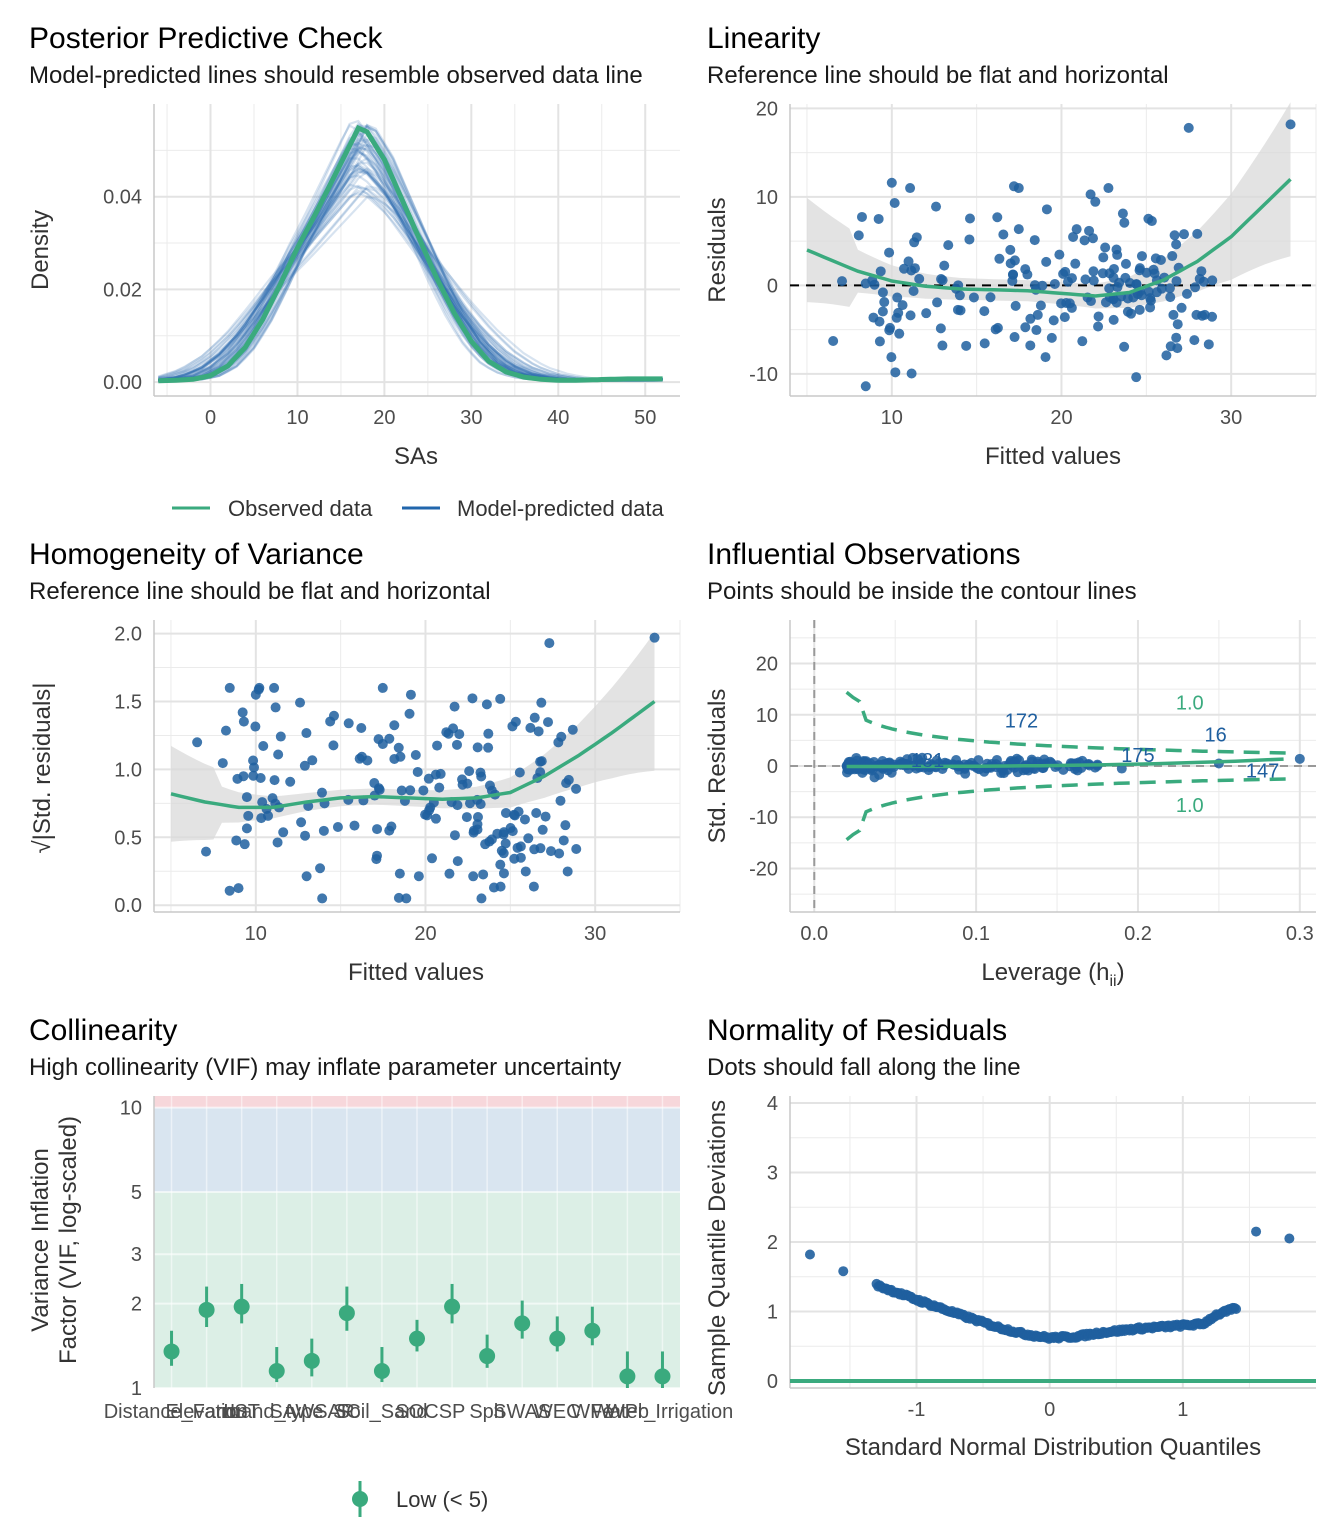 This screenshot has height=1536, width=1344. Describe the element at coordinates (1052, 974) in the screenshot. I see `influence-xlabel: Leverage (hii)` at that location.